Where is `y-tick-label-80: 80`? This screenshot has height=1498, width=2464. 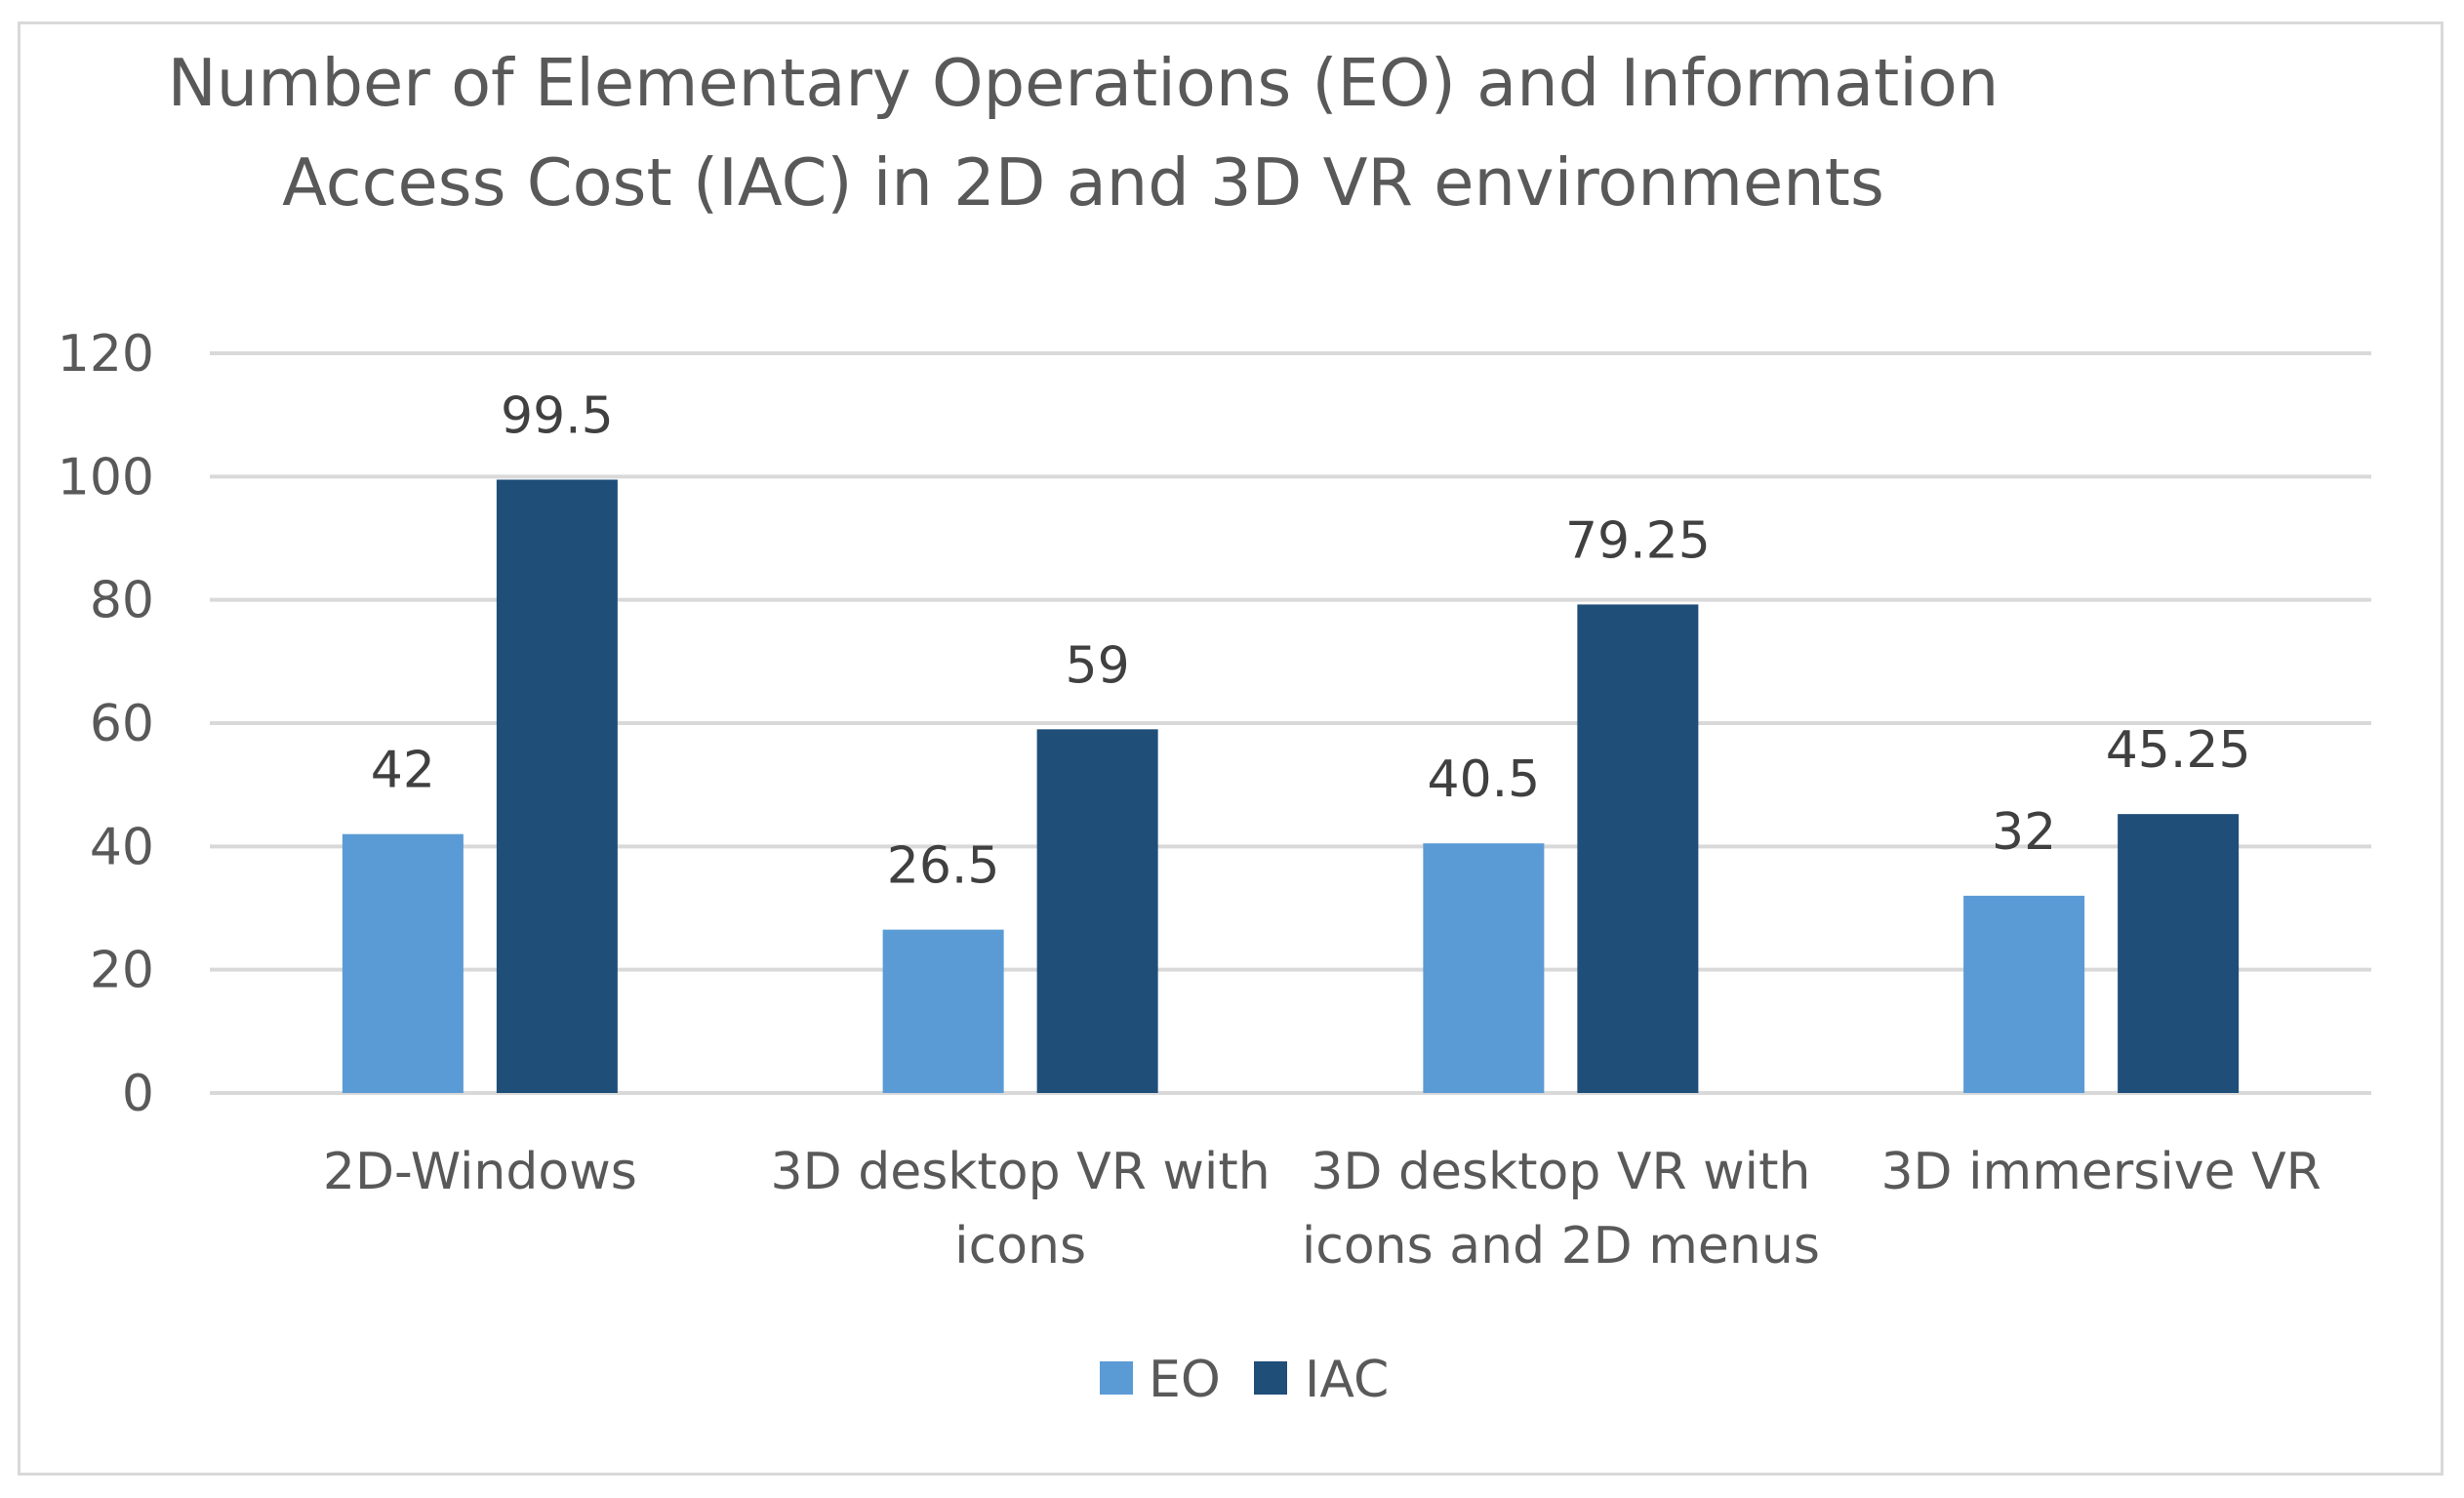
y-tick-label-80: 80 is located at coordinates (122, 601).